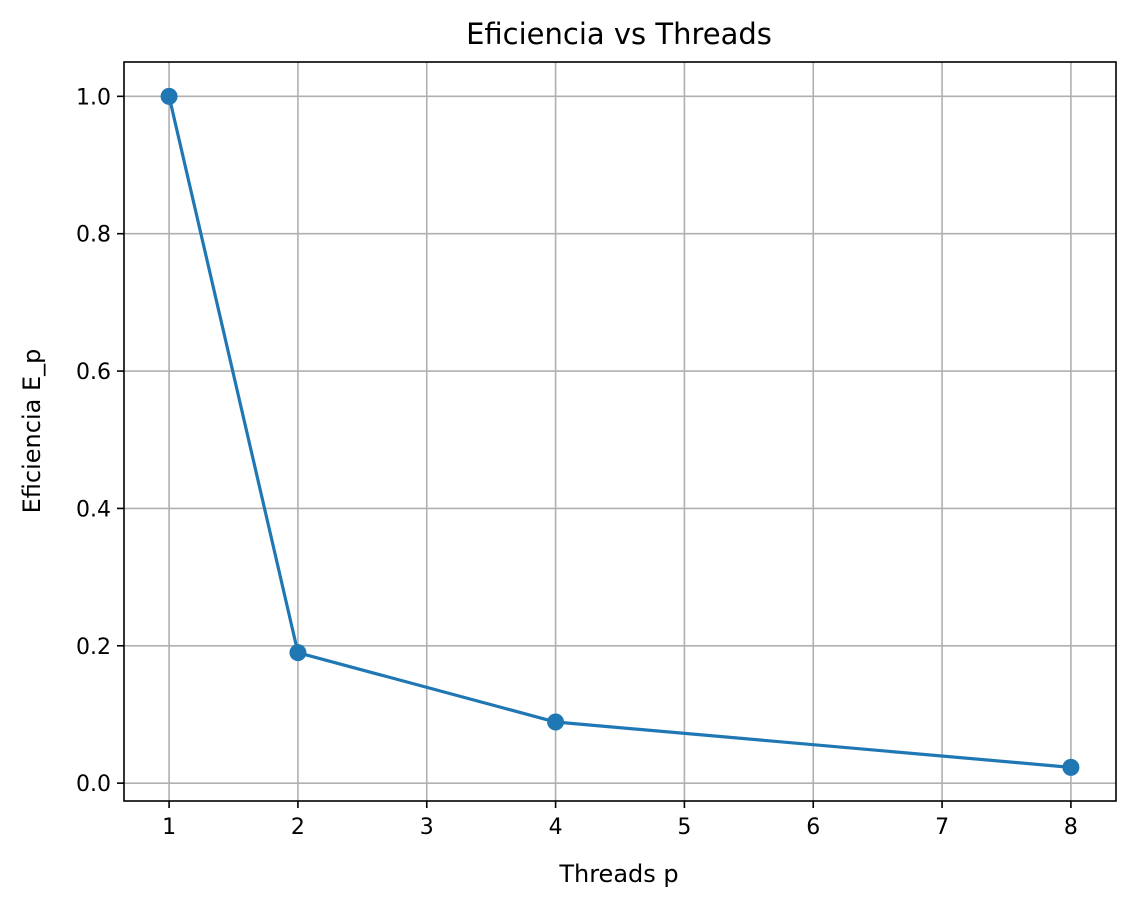 Image resolution: width=1135 pixels, height=908 pixels. What do you see at coordinates (169, 827) in the screenshot?
I see `x-tick-label: 1` at bounding box center [169, 827].